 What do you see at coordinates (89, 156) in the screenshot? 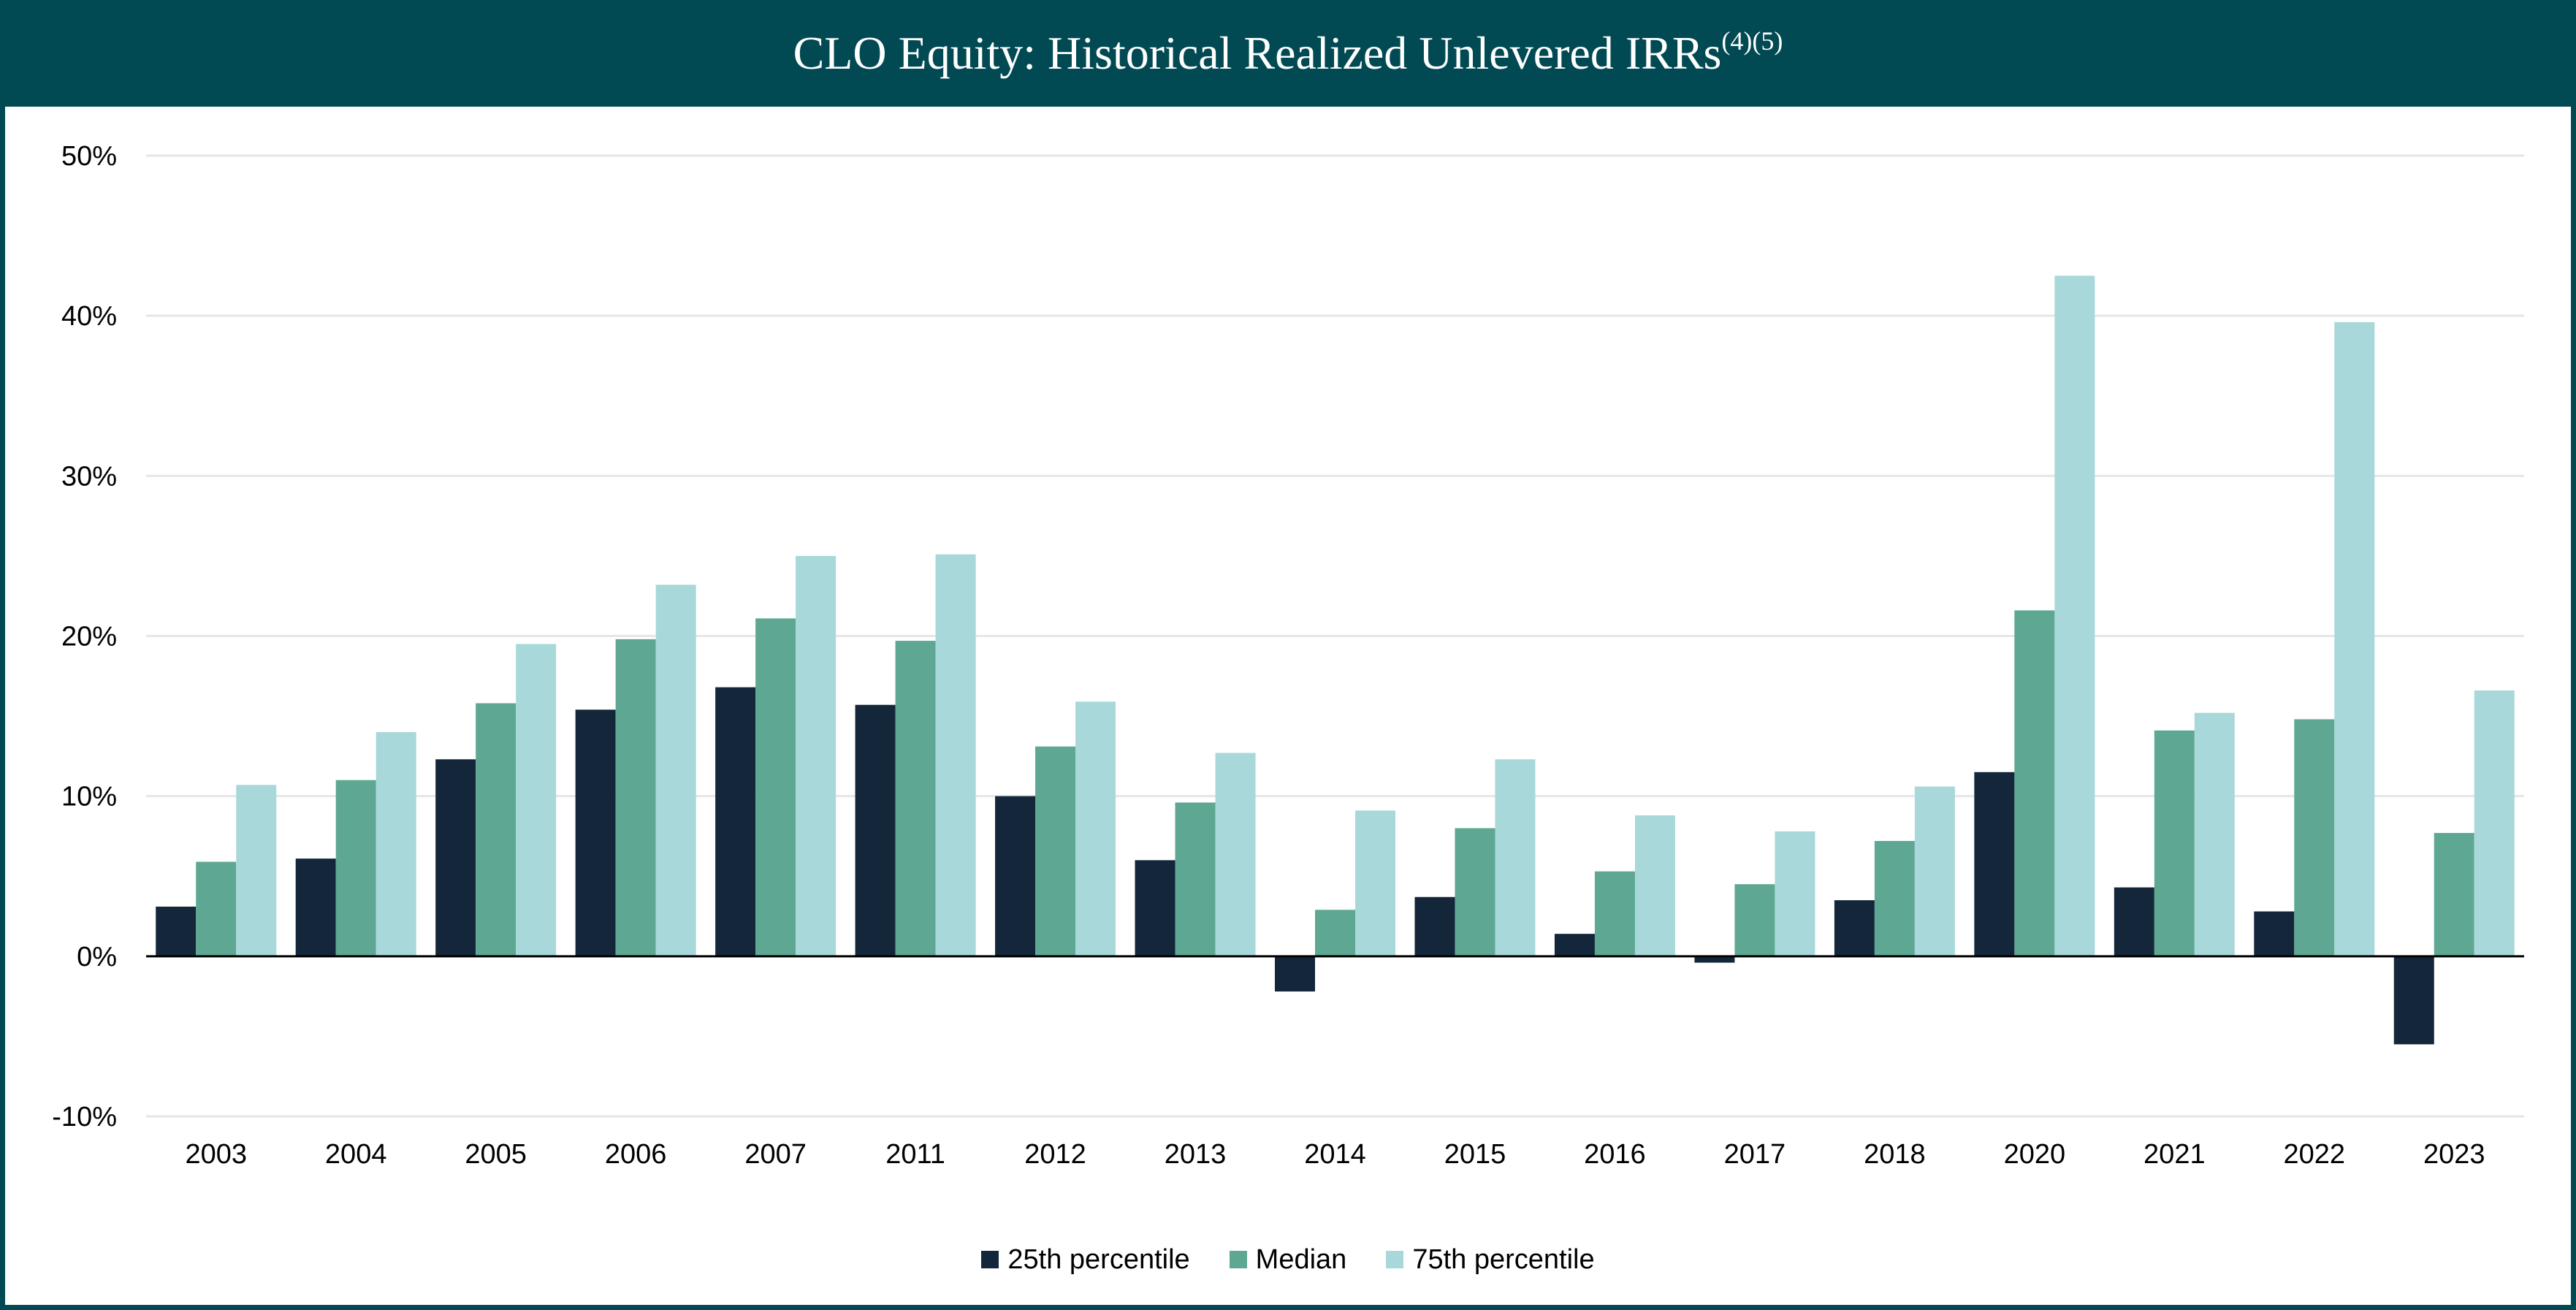
I see `y-tick-label: 50%` at bounding box center [89, 156].